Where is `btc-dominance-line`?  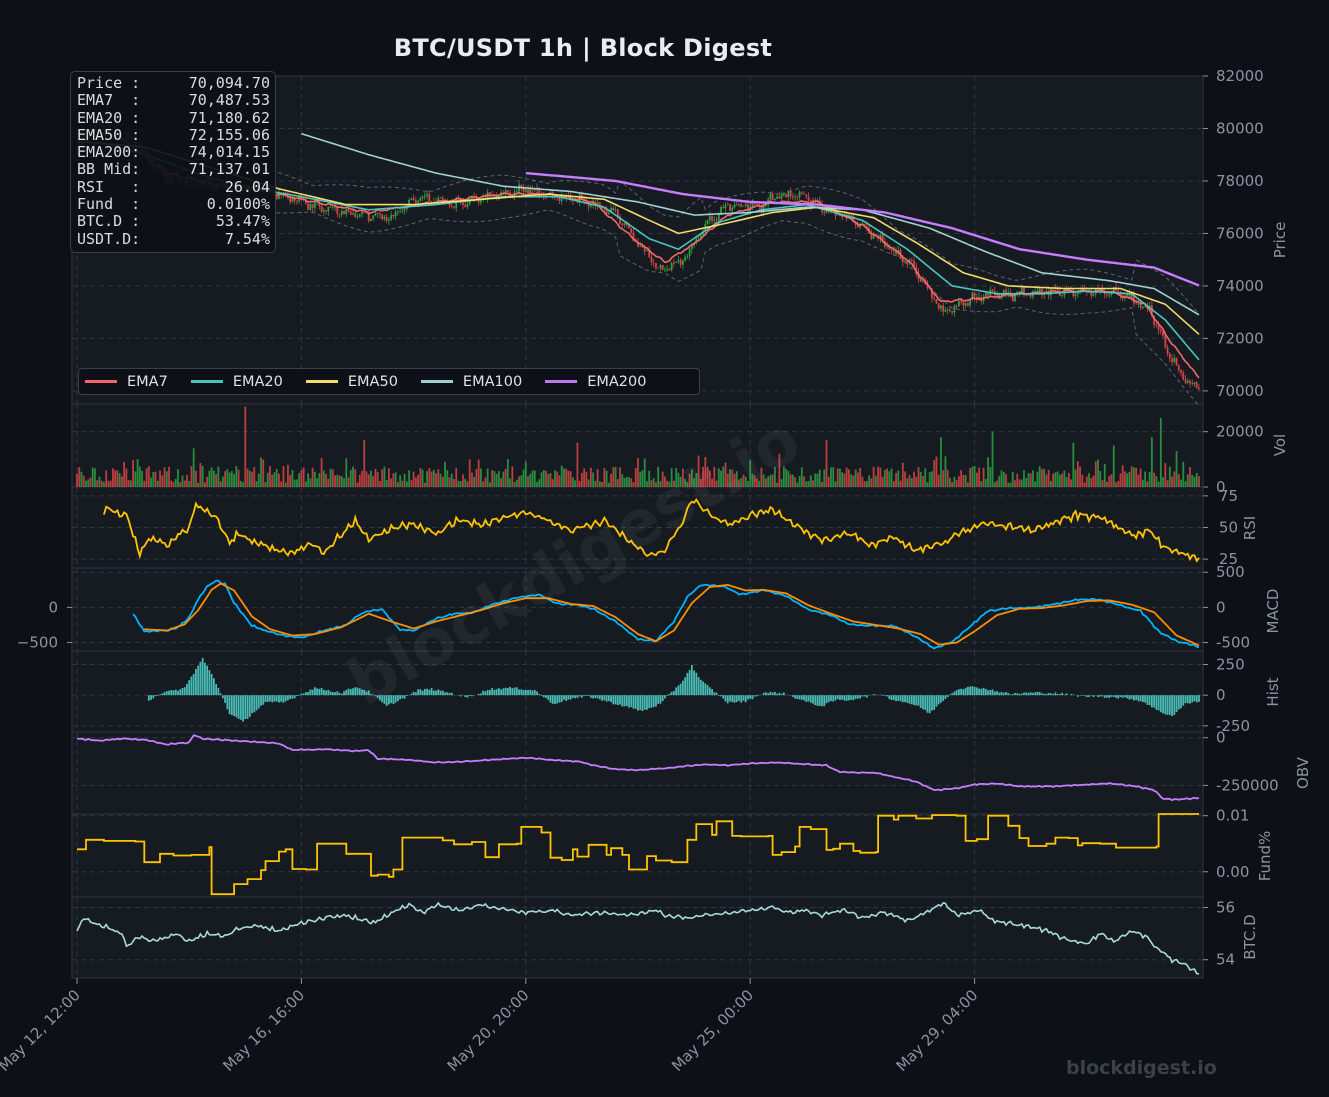 btc-dominance-line is located at coordinates (638, 938).